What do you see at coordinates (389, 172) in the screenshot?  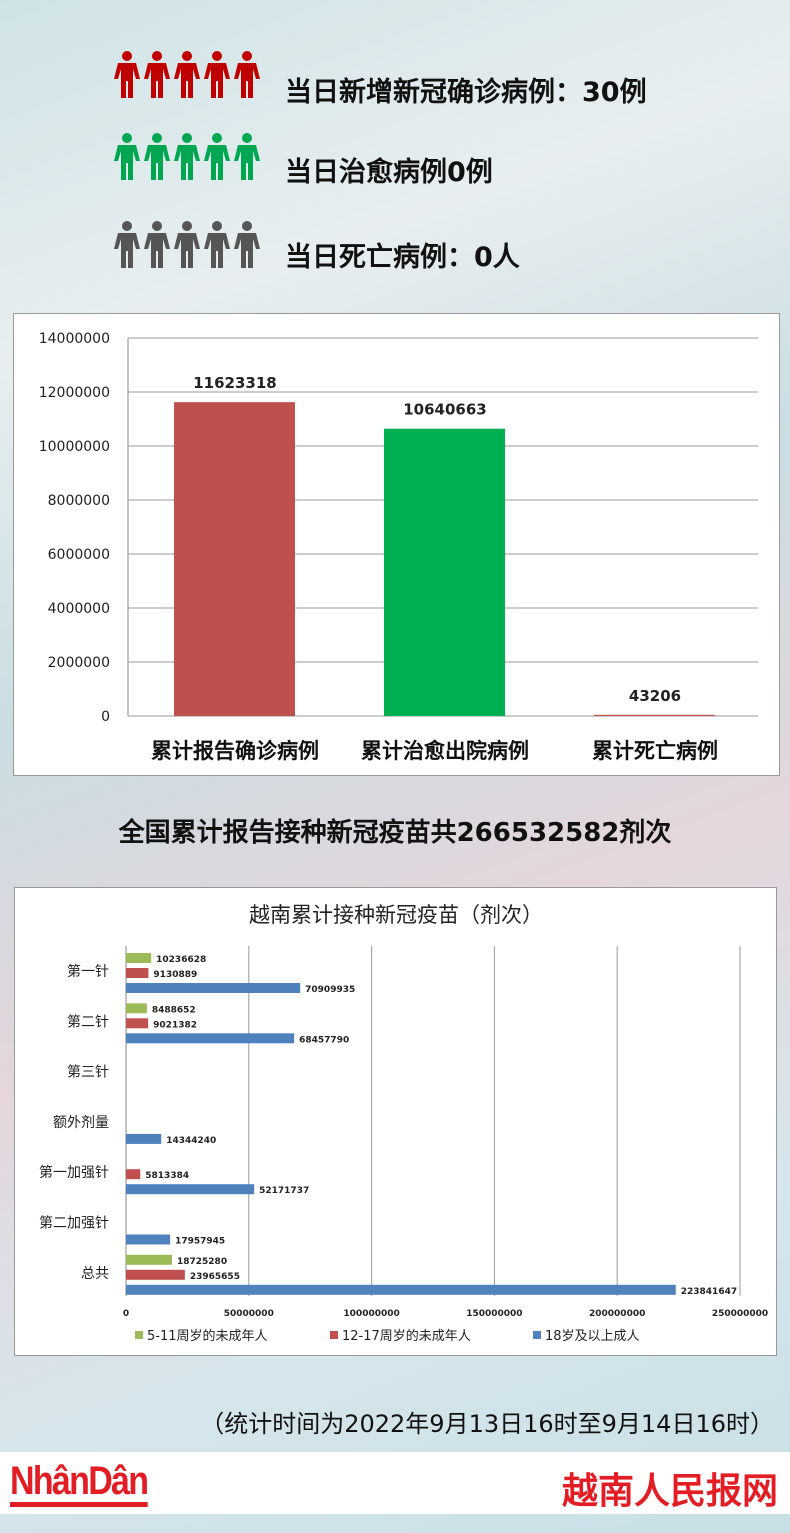 I see `recovered-text: 当日治愈病例0例` at bounding box center [389, 172].